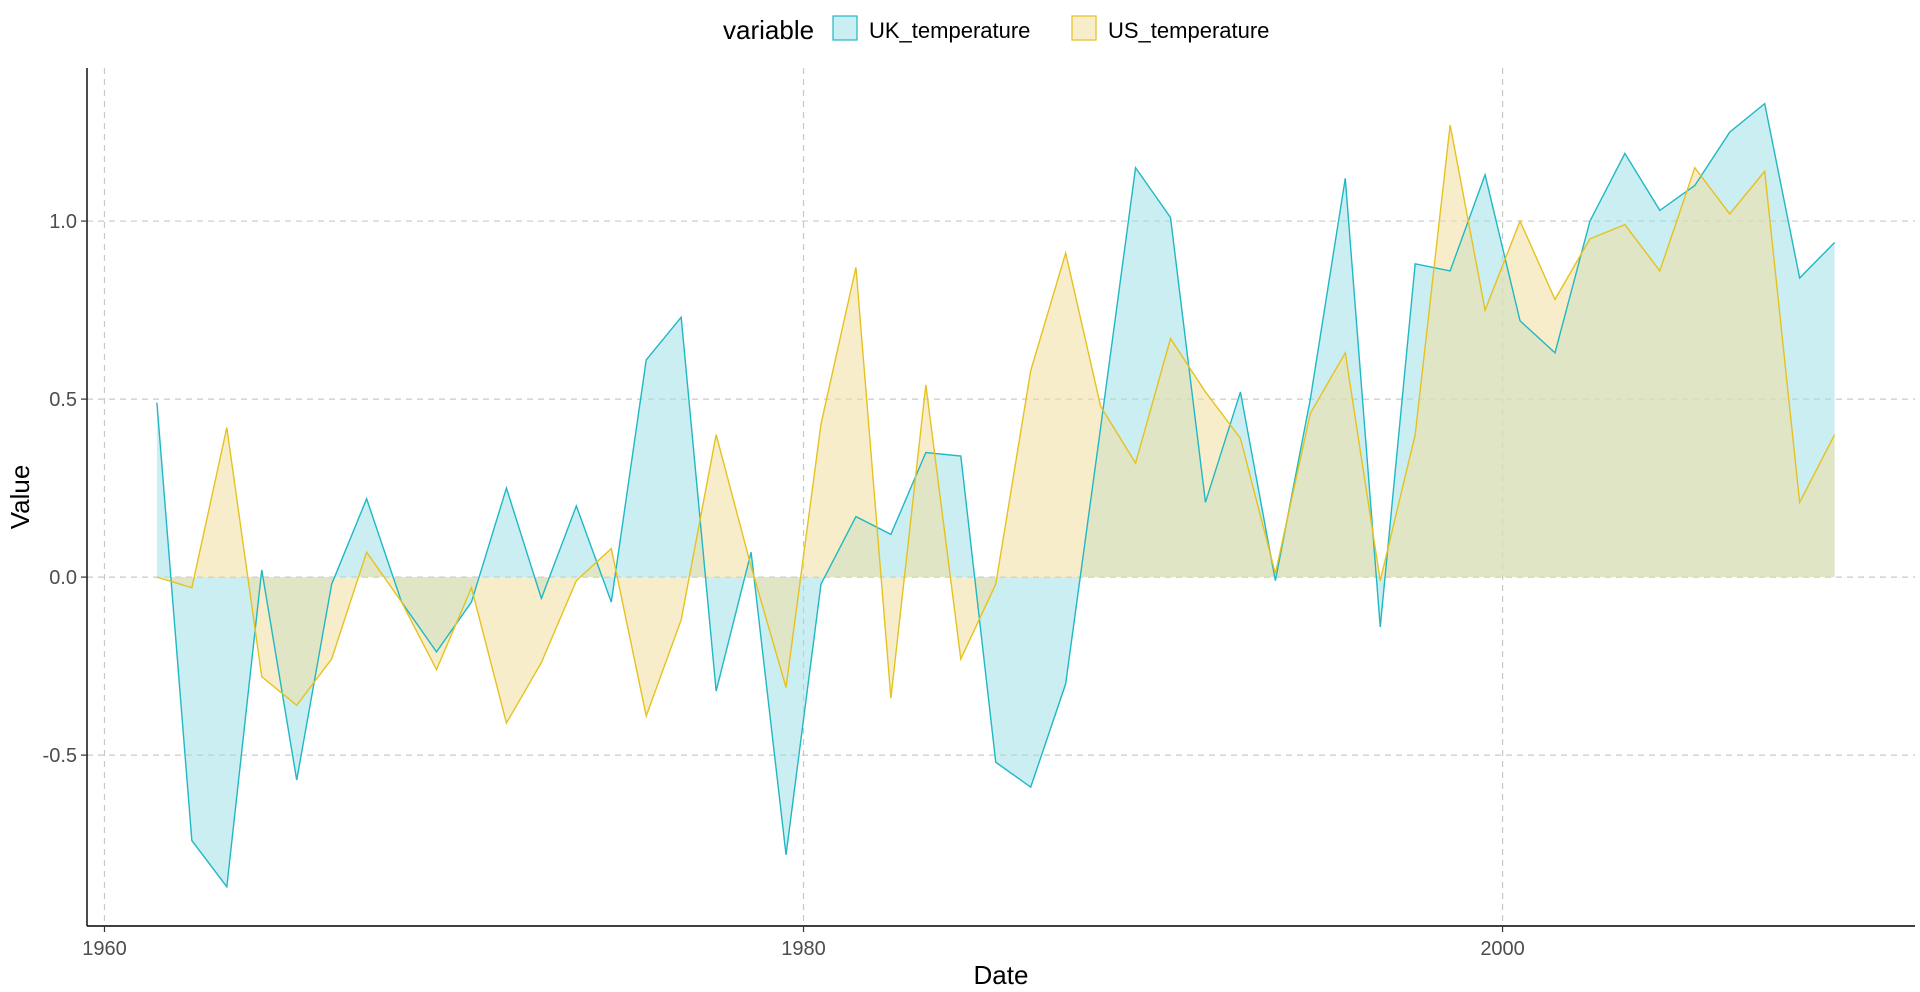 Image resolution: width=1920 pixels, height=992 pixels. Describe the element at coordinates (1188, 30) in the screenshot. I see `legend-label-US_temperature: US_temperature` at that location.